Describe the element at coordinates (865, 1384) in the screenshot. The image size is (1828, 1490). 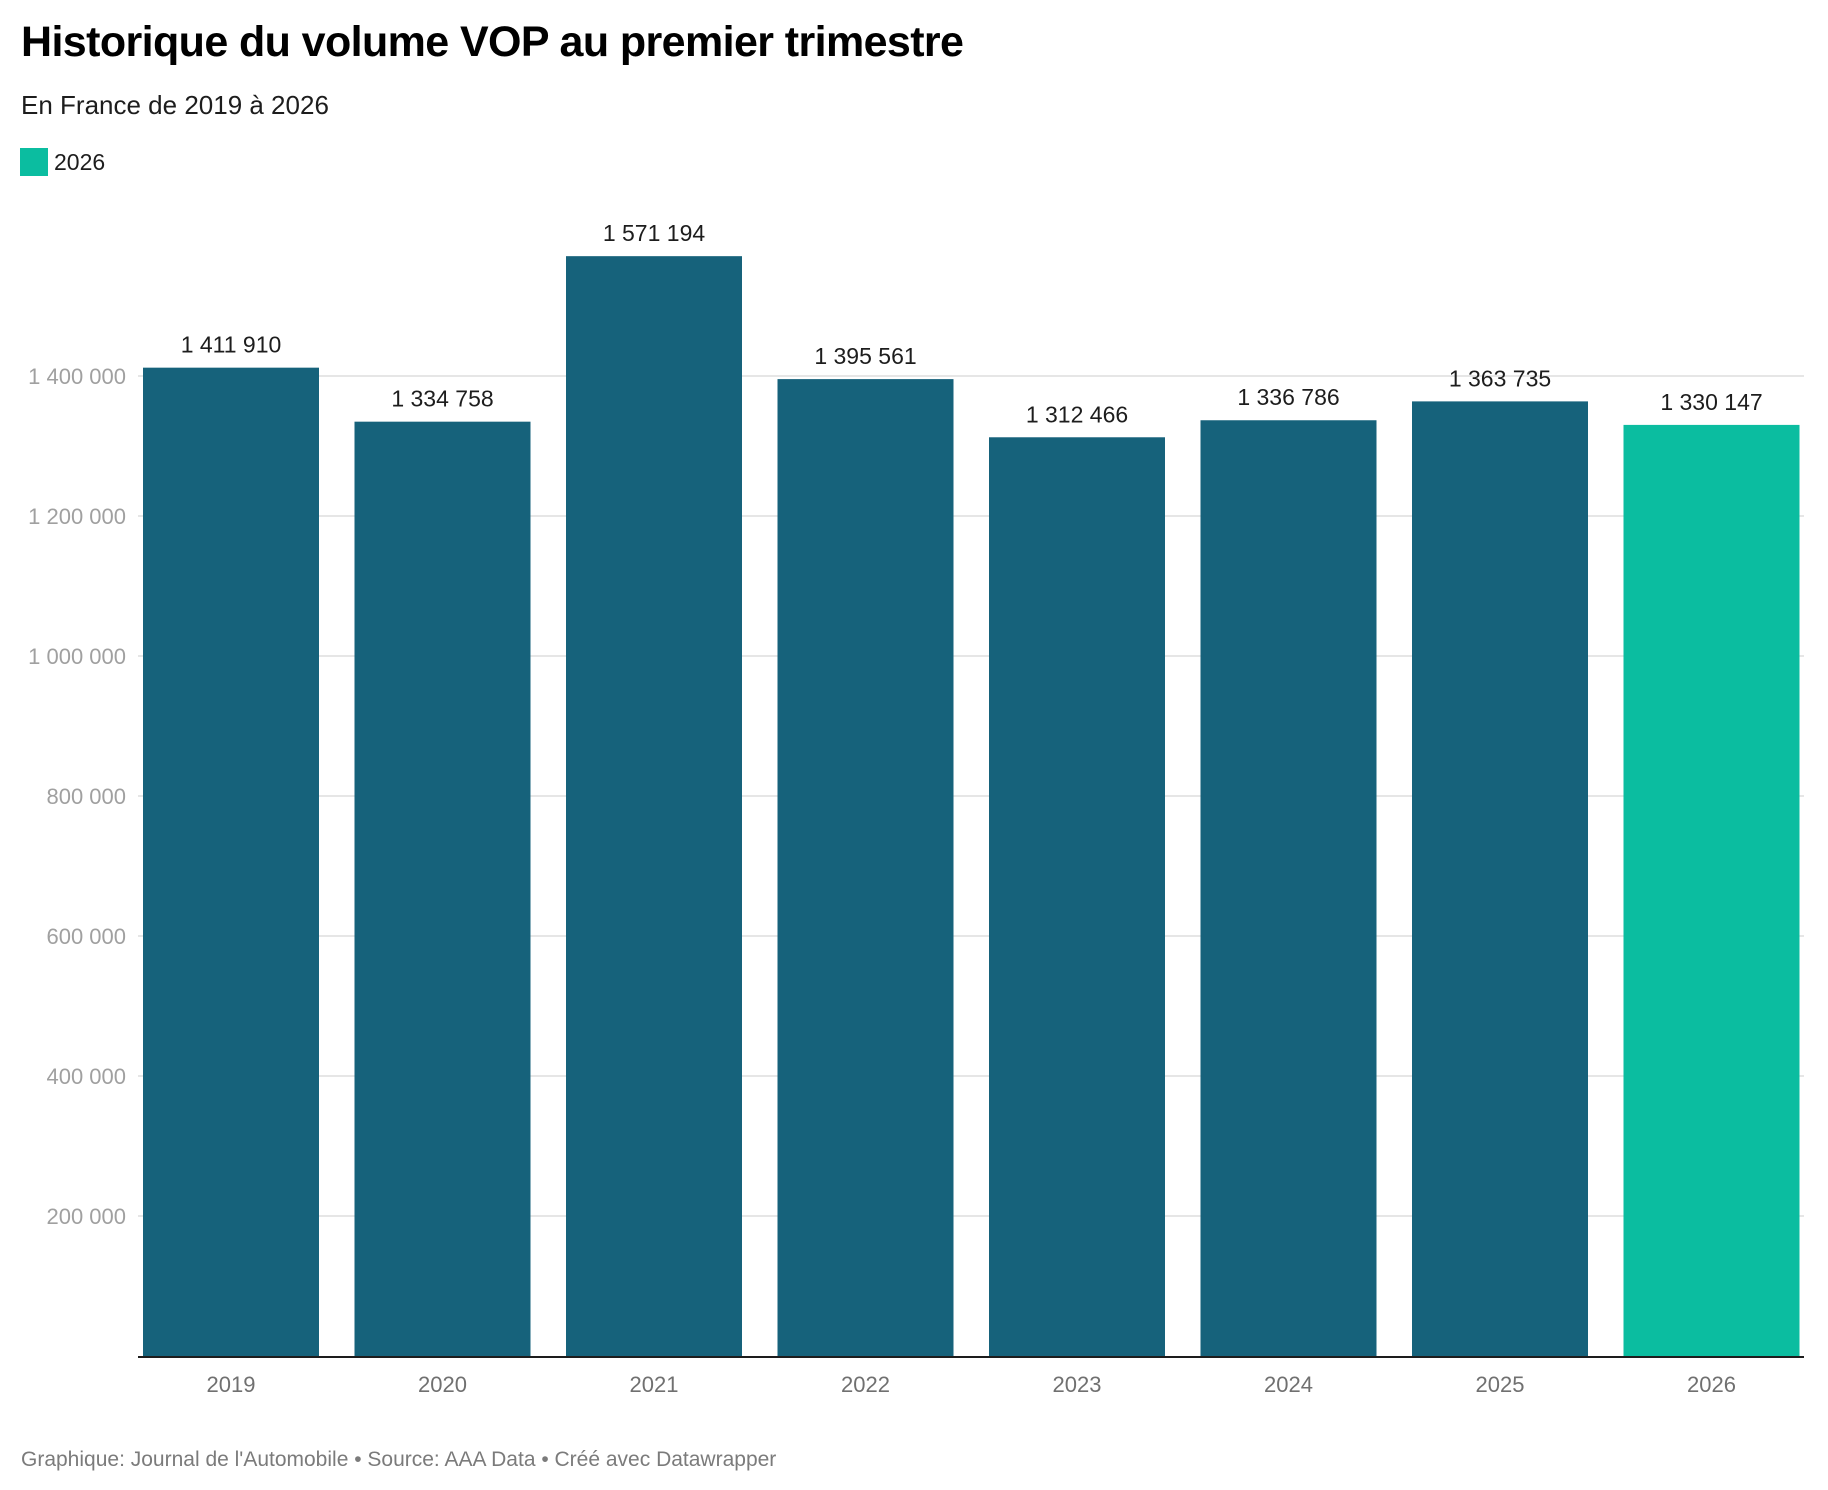
I see `x-tick-label-2022: 2022` at that location.